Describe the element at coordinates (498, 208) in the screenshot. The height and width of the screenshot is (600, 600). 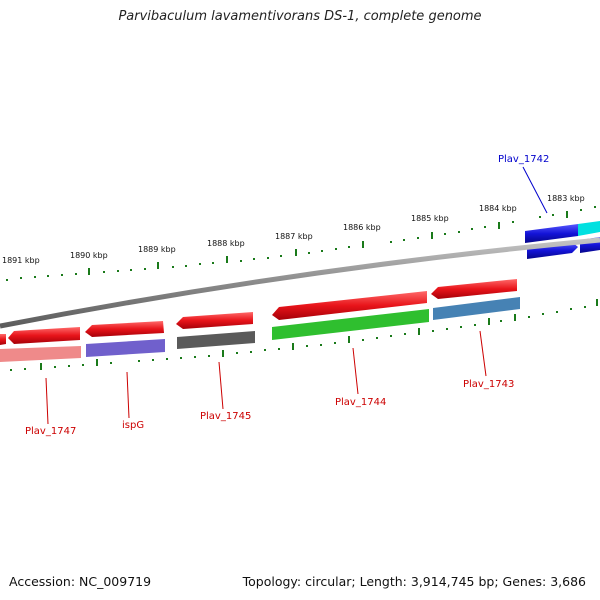
I see `kbp-label: 1884 kbp` at that location.